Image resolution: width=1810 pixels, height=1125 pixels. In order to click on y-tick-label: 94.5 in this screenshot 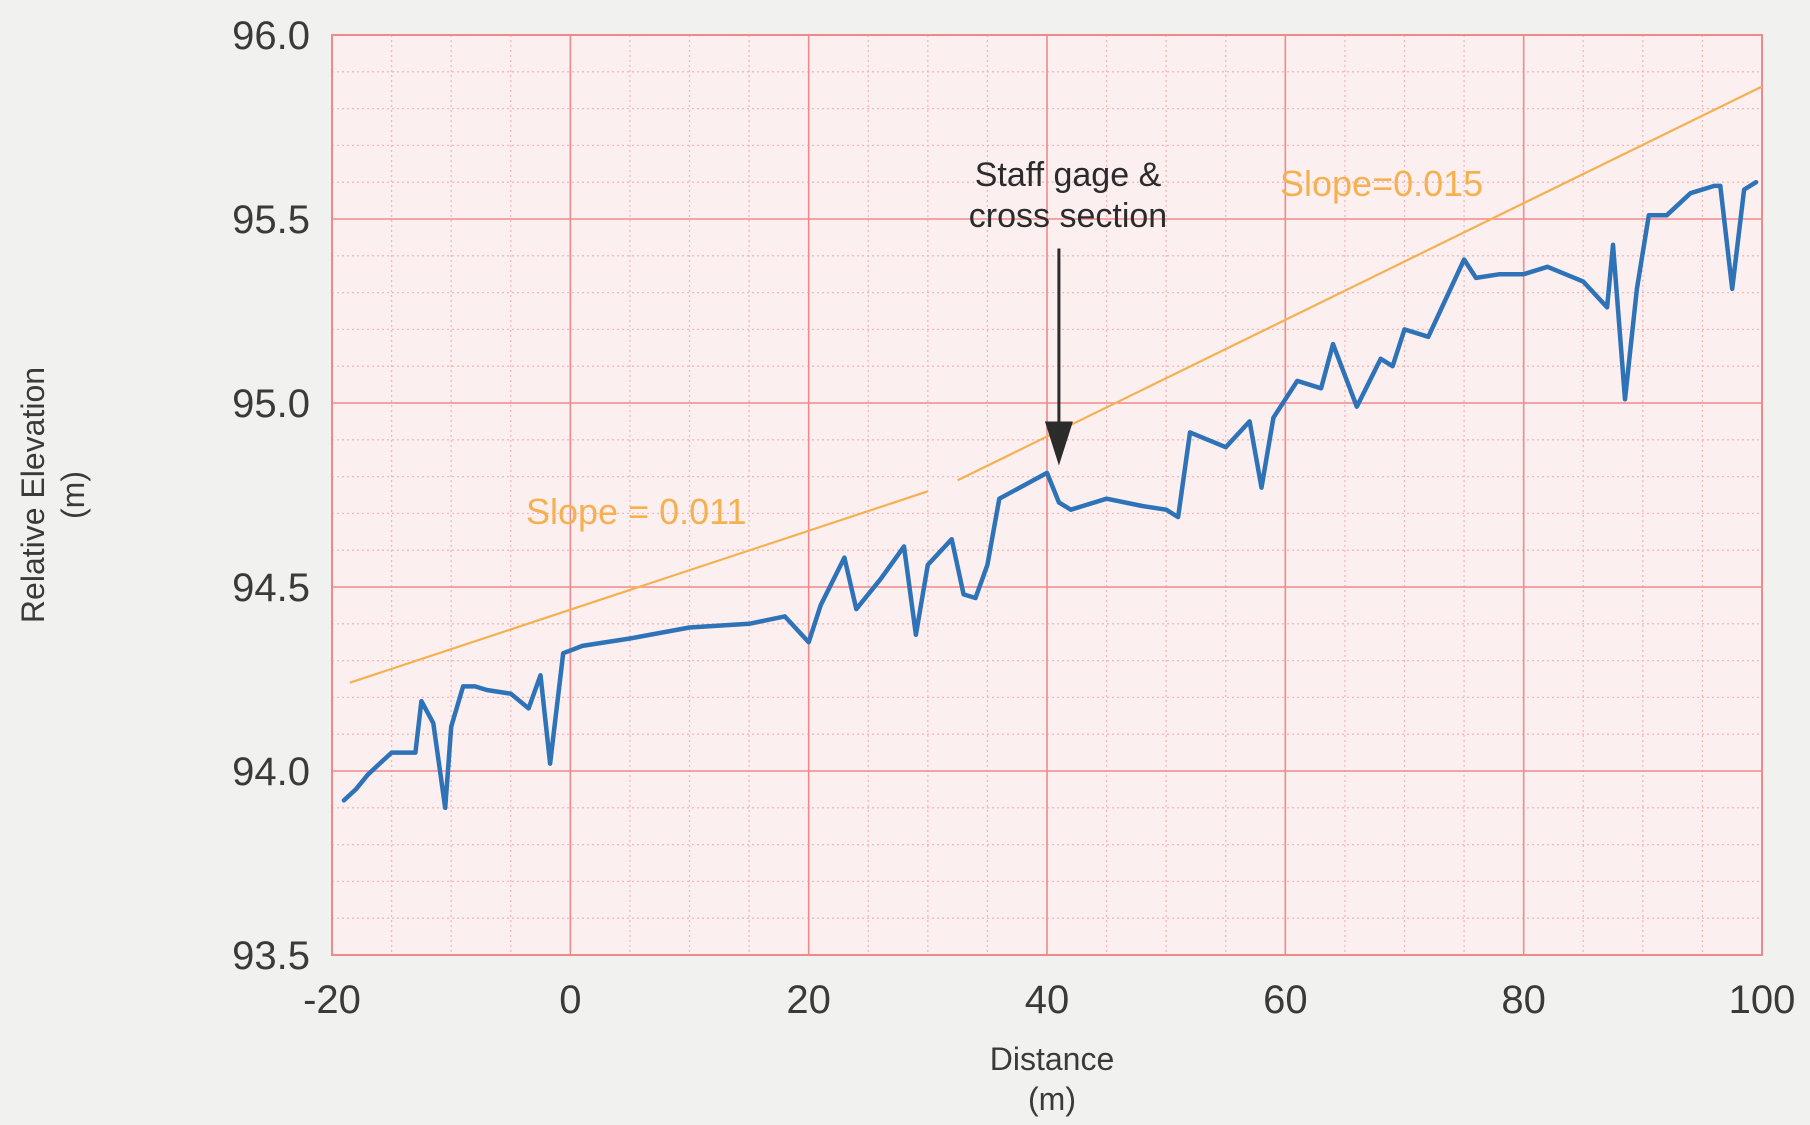, I will do `click(271, 588)`.